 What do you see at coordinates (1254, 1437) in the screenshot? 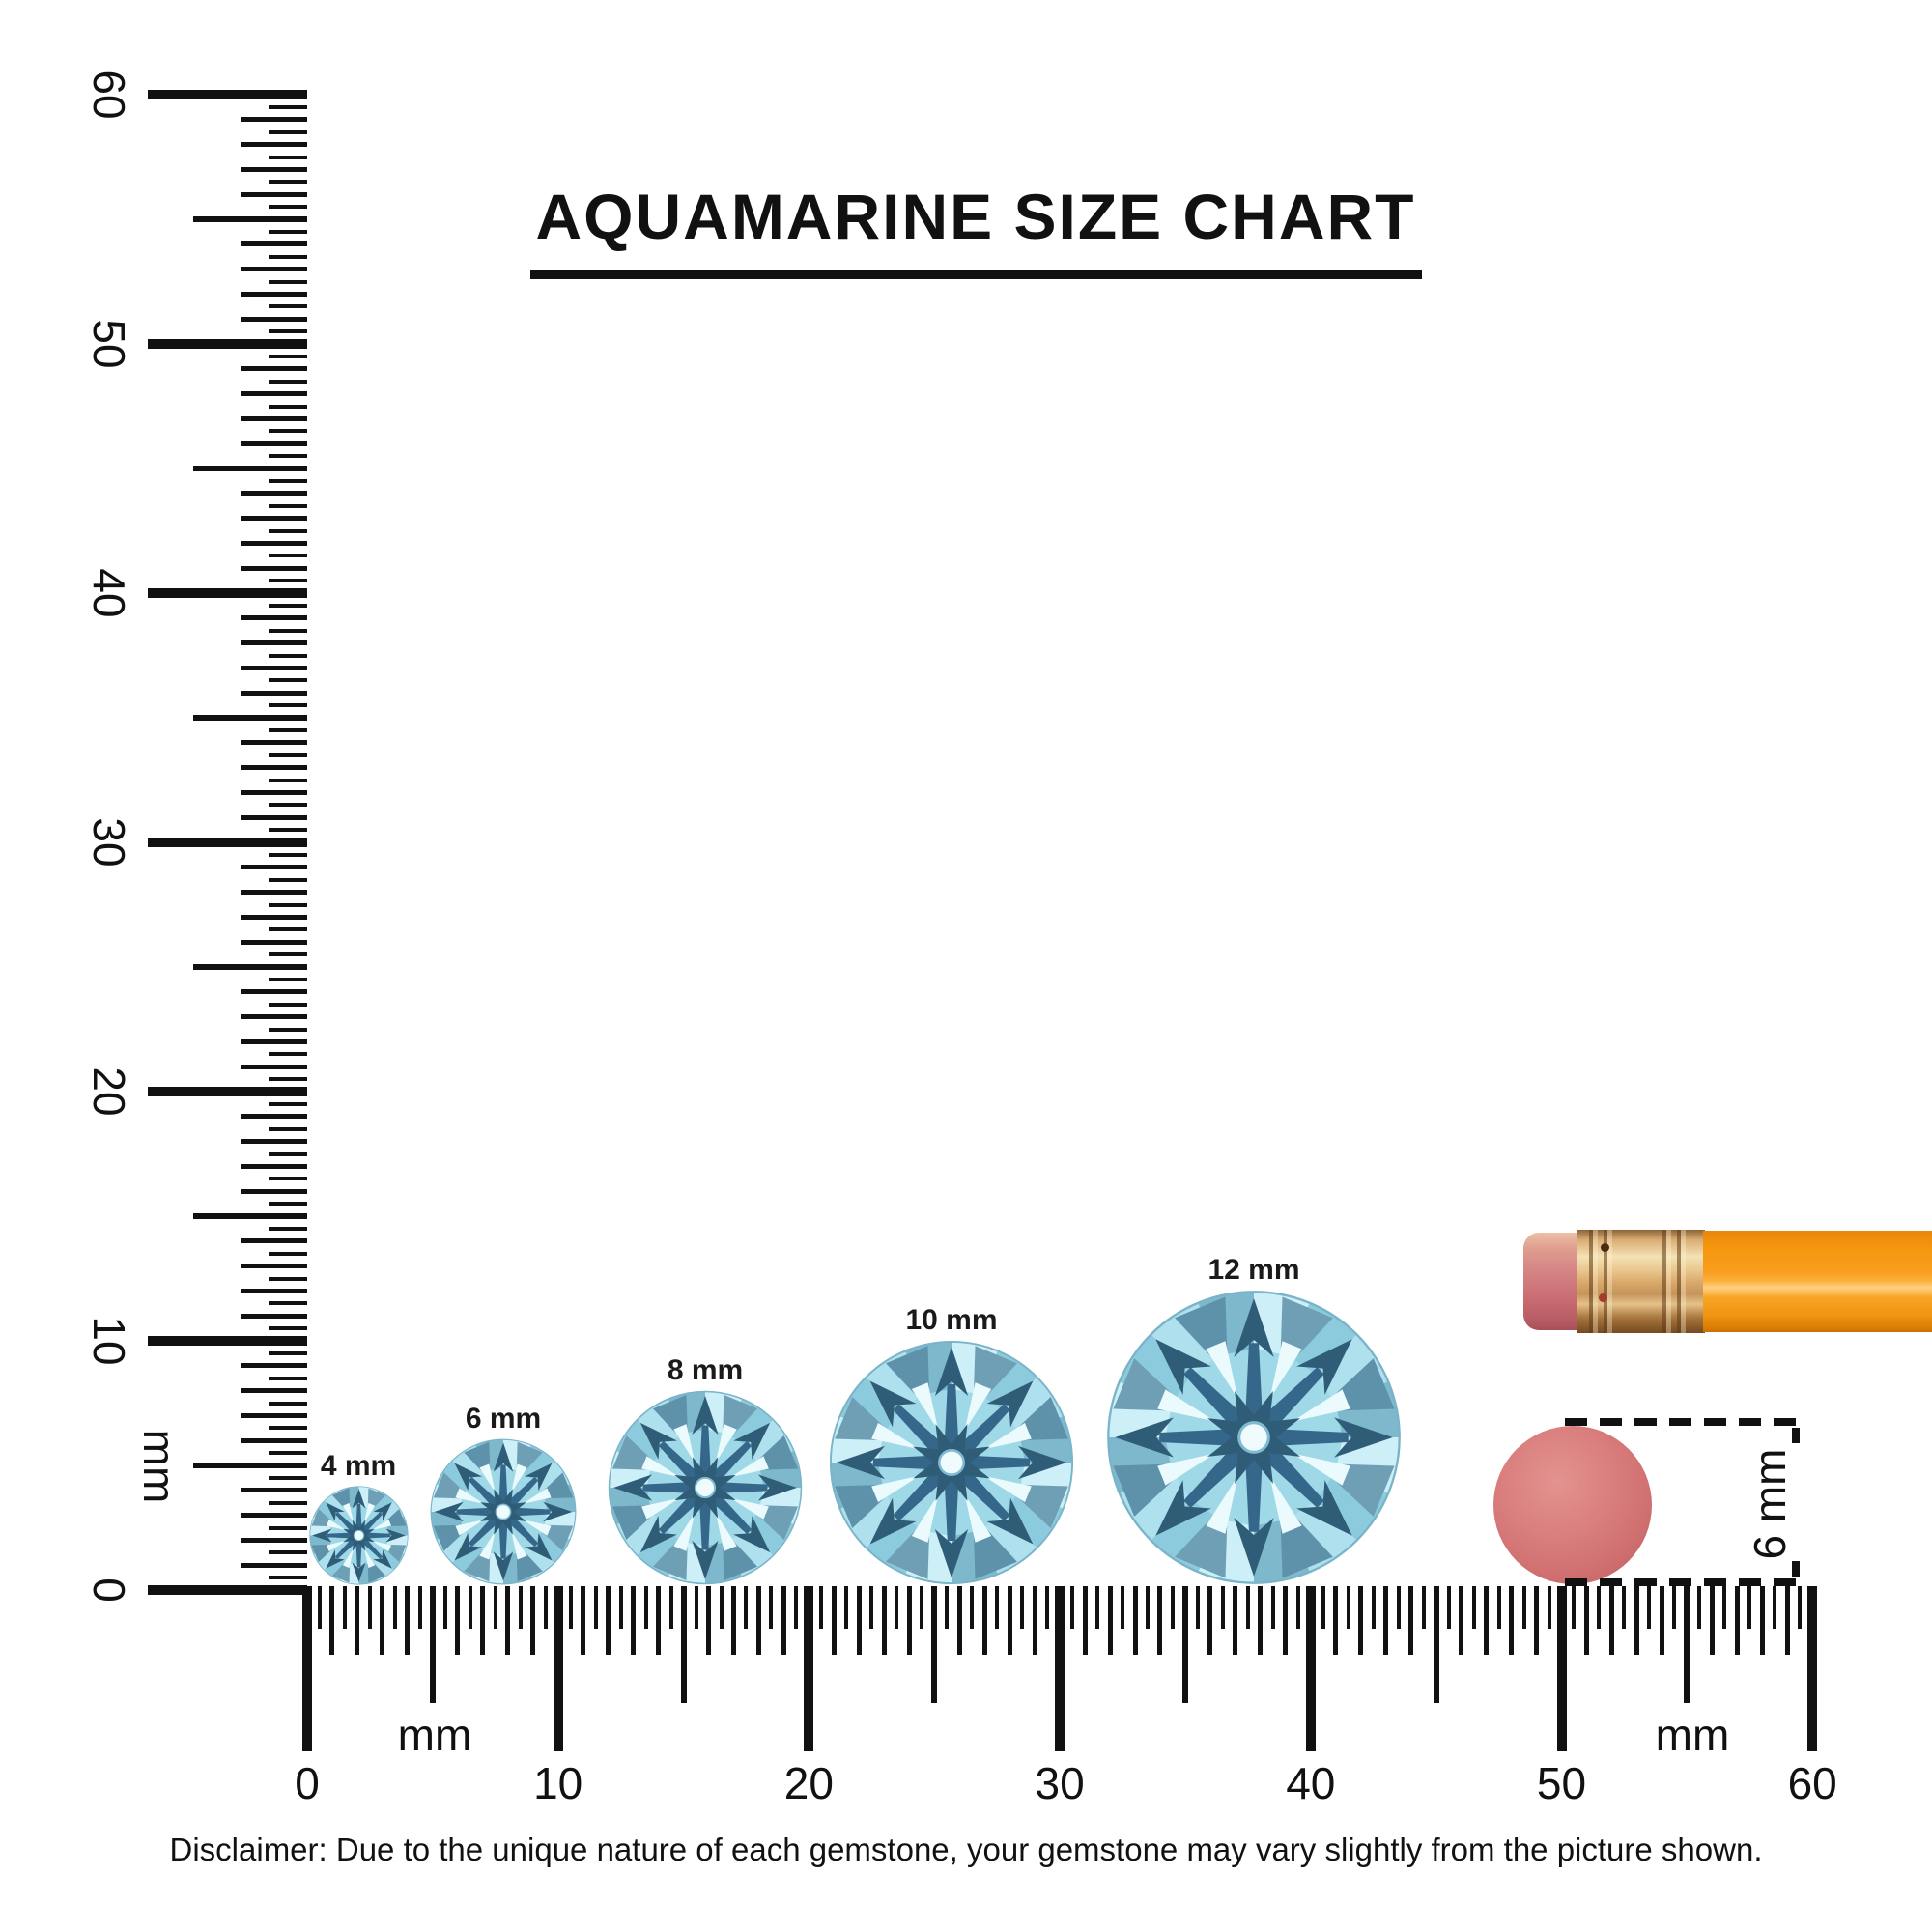
I see `gem-12mm` at bounding box center [1254, 1437].